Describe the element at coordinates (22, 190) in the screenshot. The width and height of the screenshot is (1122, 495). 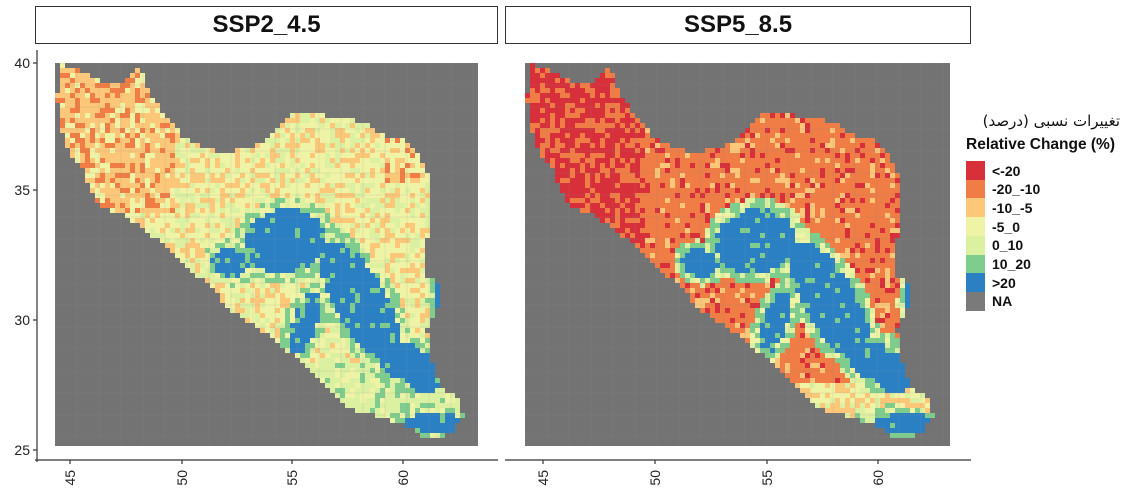
I see `y-tick-label: 35` at that location.